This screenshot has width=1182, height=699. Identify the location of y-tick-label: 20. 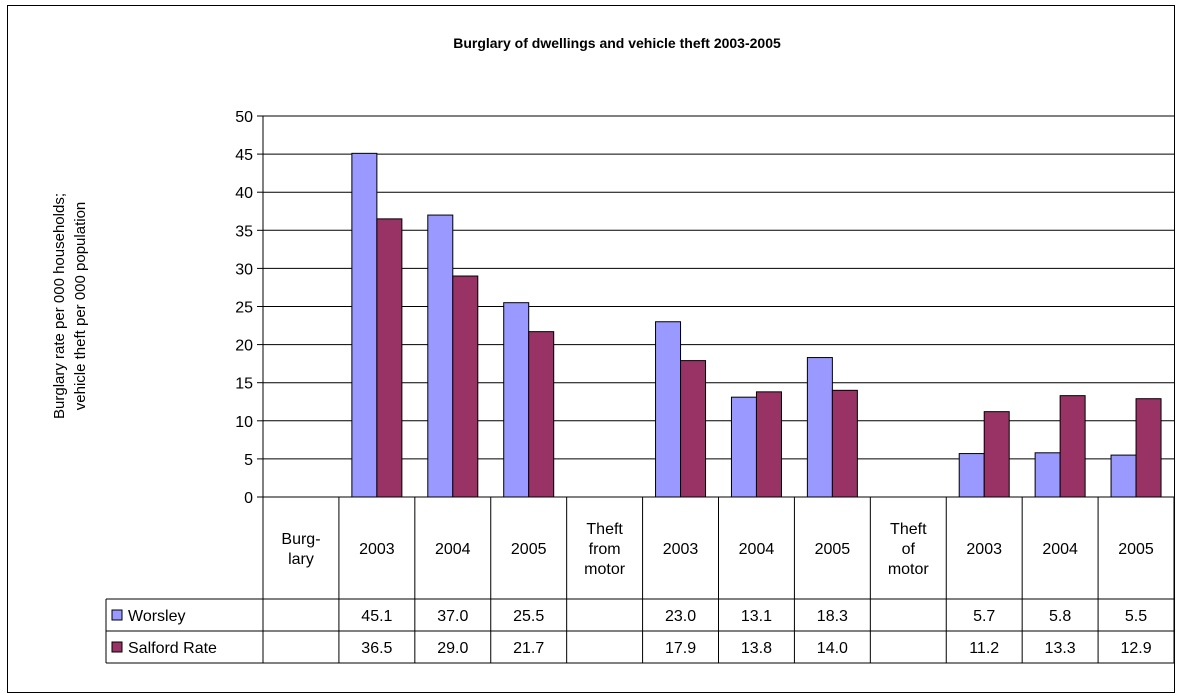
(244, 346).